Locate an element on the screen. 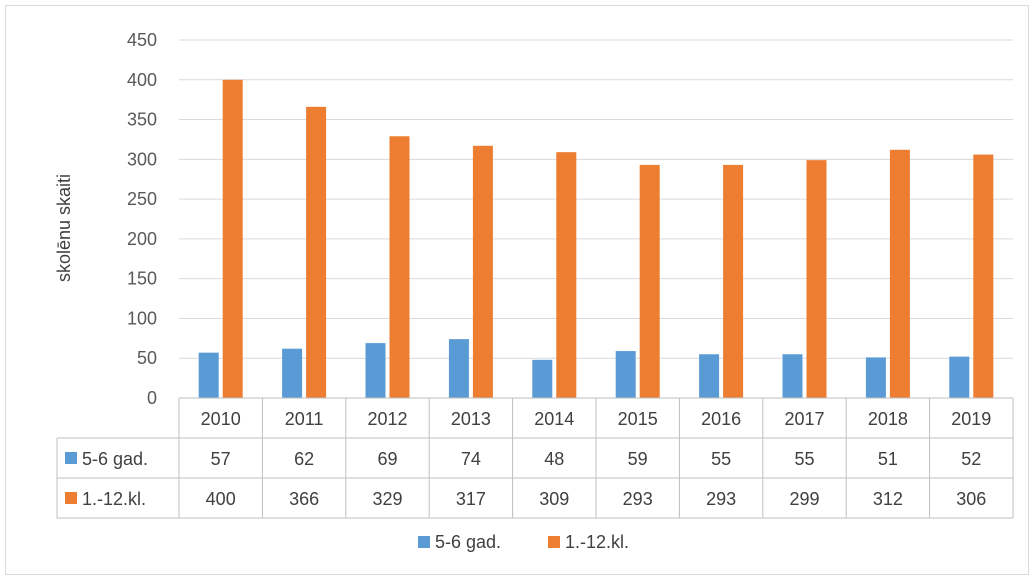 The height and width of the screenshot is (579, 1033). legend-entry: 5-6 gad. is located at coordinates (468, 542).